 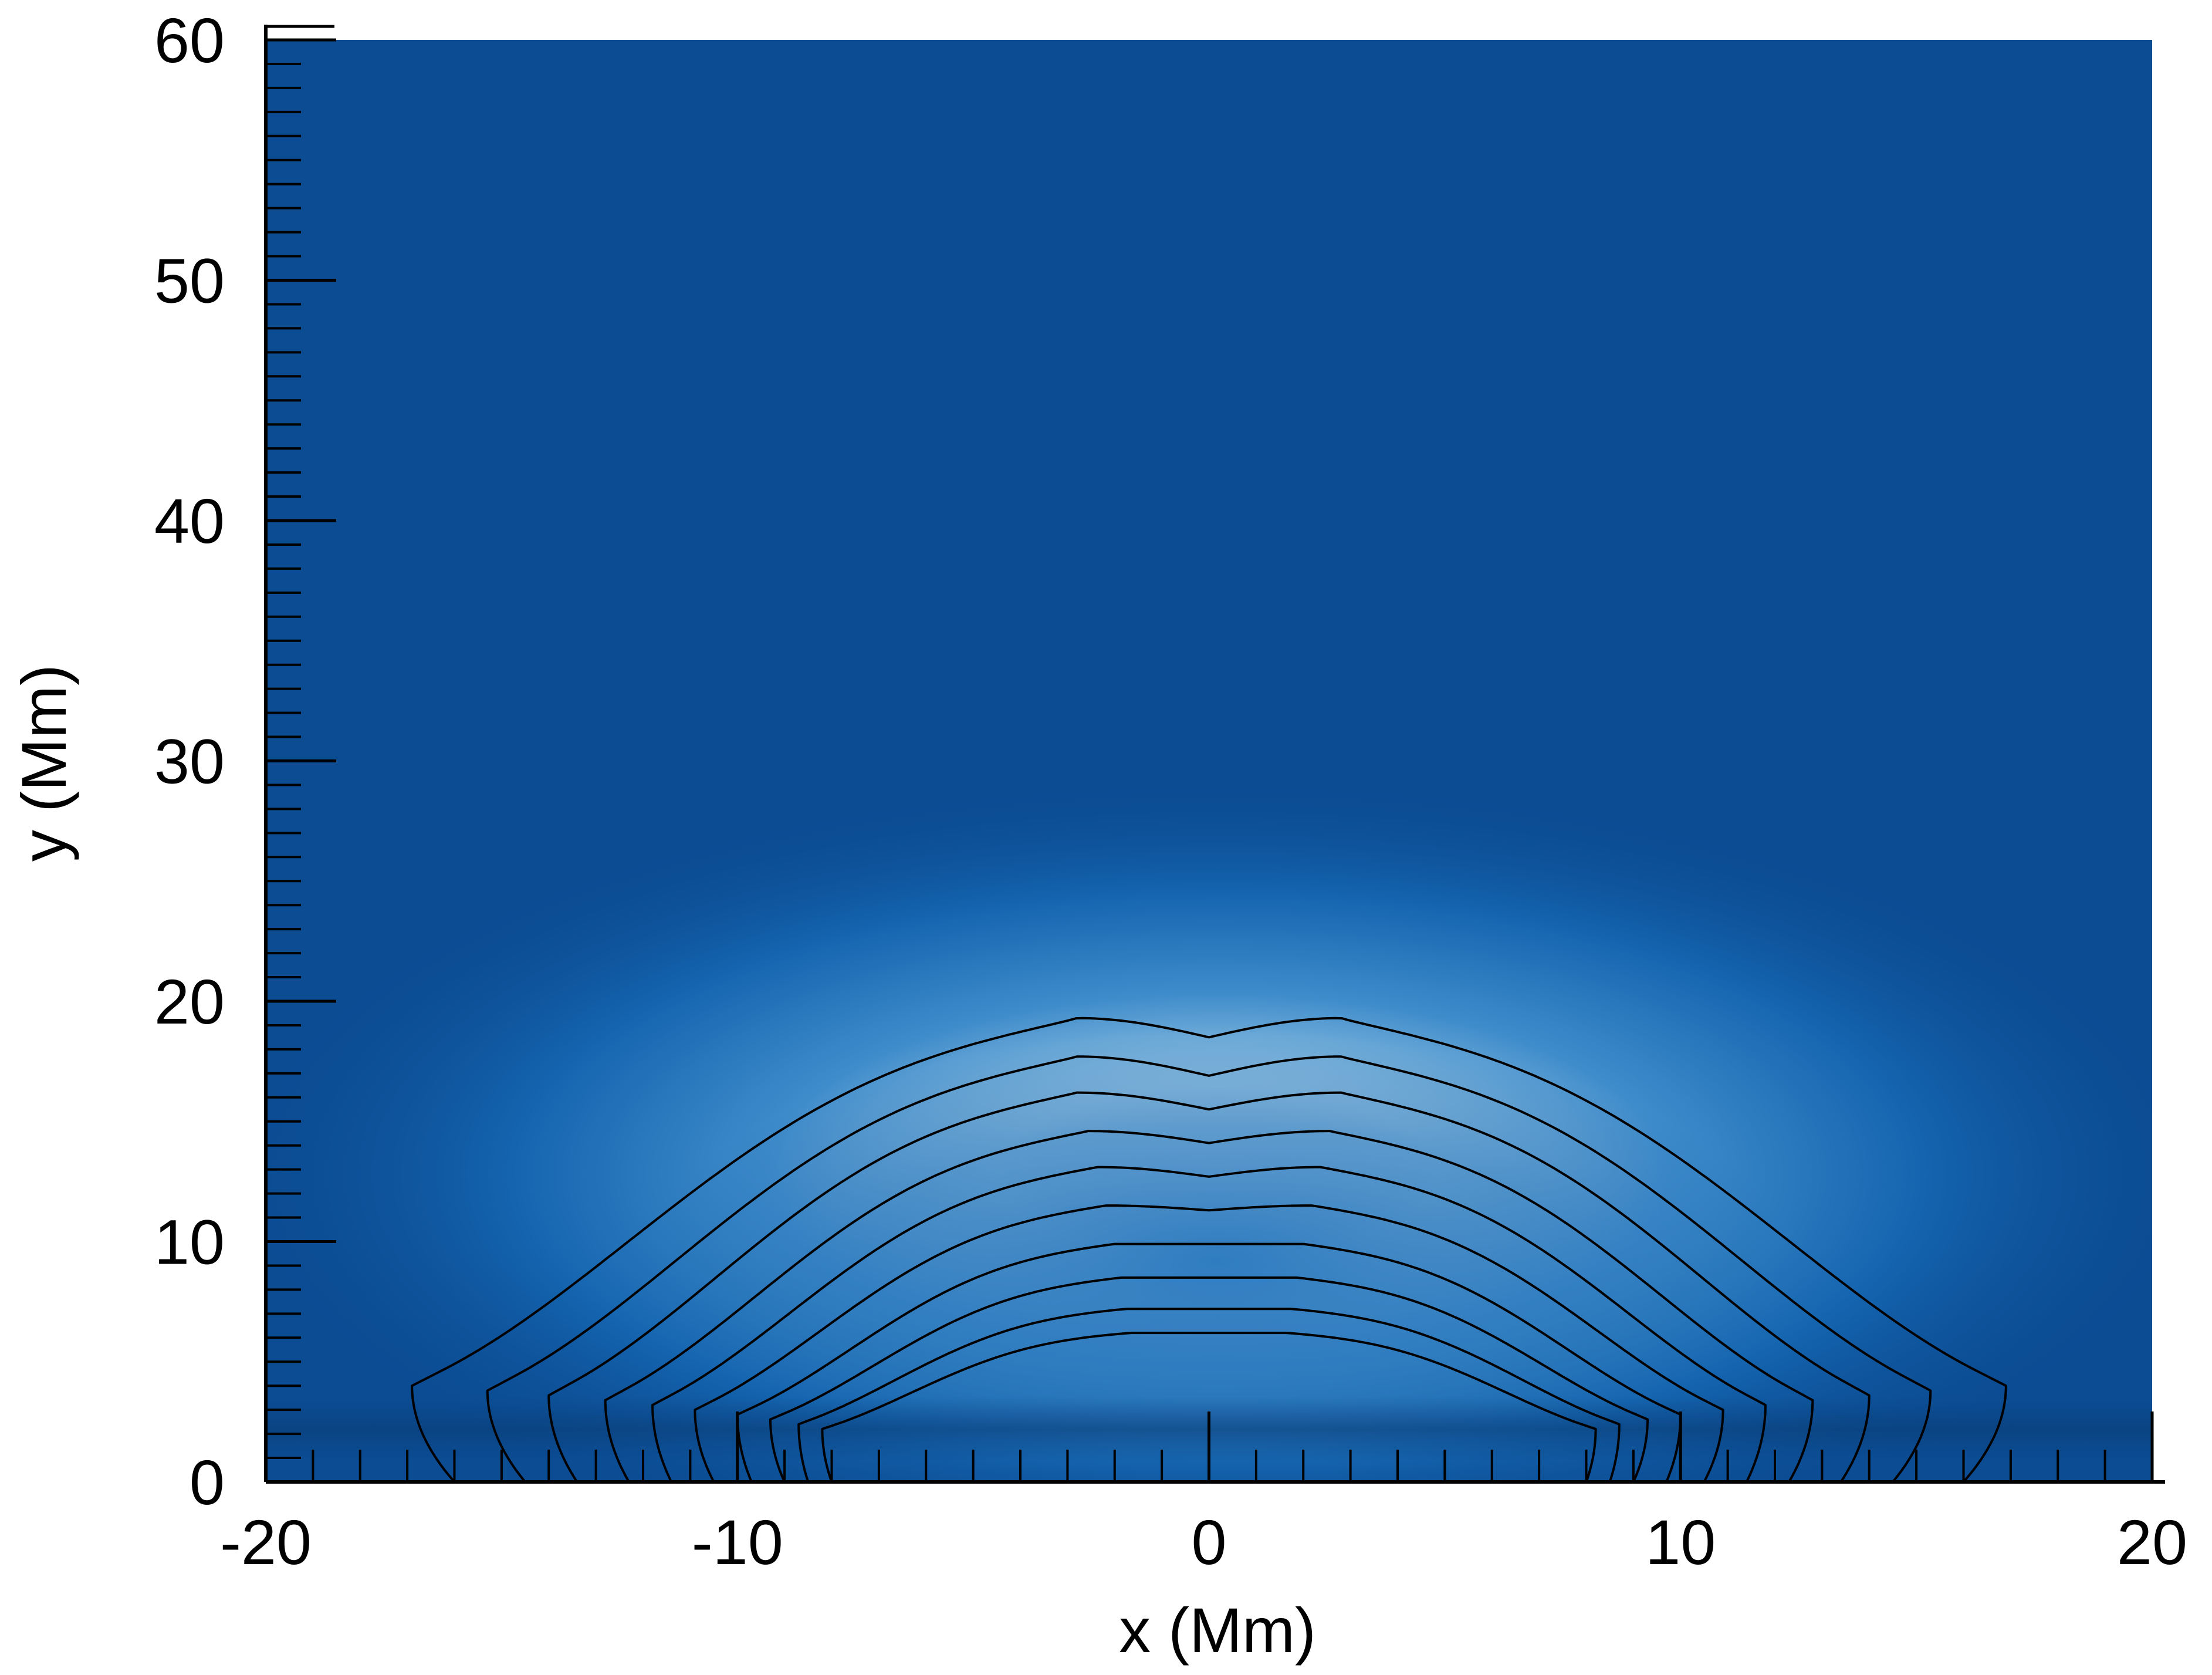 What do you see at coordinates (207, 1482) in the screenshot?
I see `y-tick-label: 0` at bounding box center [207, 1482].